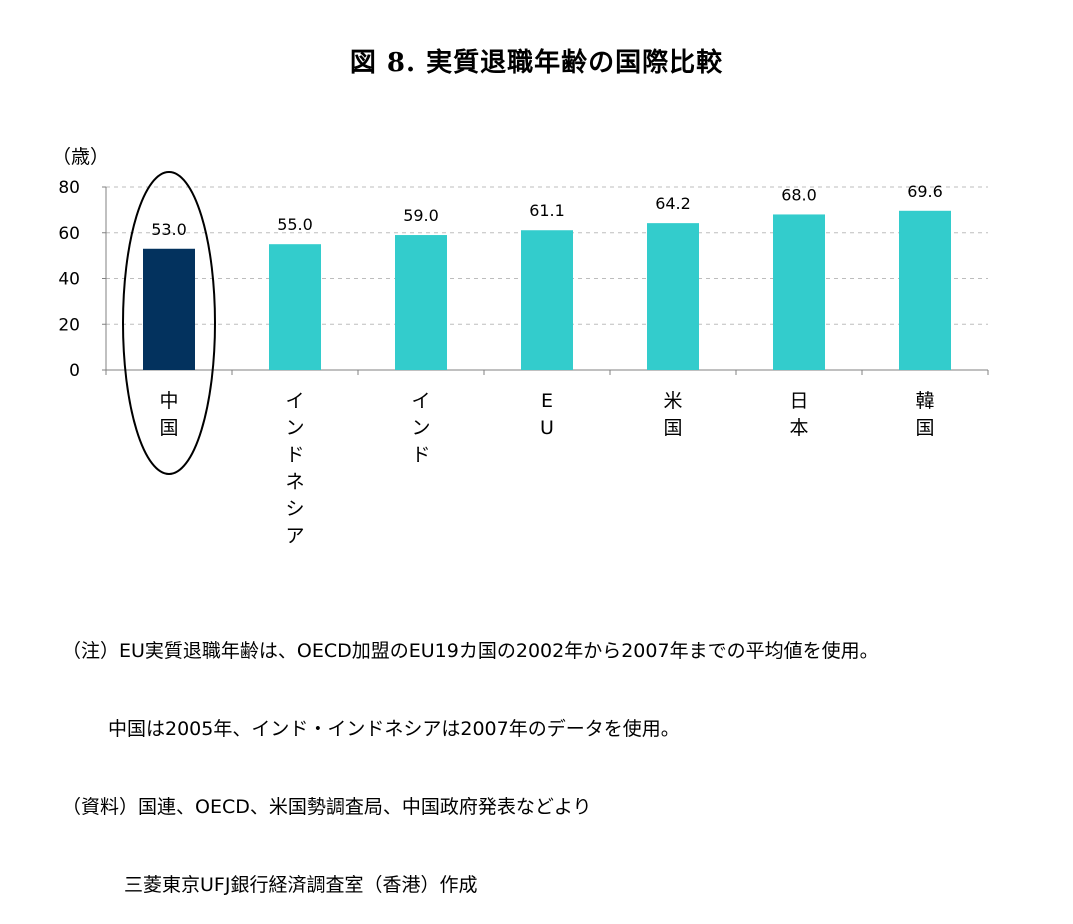 The width and height of the screenshot is (1073, 924). What do you see at coordinates (394, 729) in the screenshot?
I see `note-line-2: 中国は2005年、インド・インドネシアは2007年のデータを使用。` at bounding box center [394, 729].